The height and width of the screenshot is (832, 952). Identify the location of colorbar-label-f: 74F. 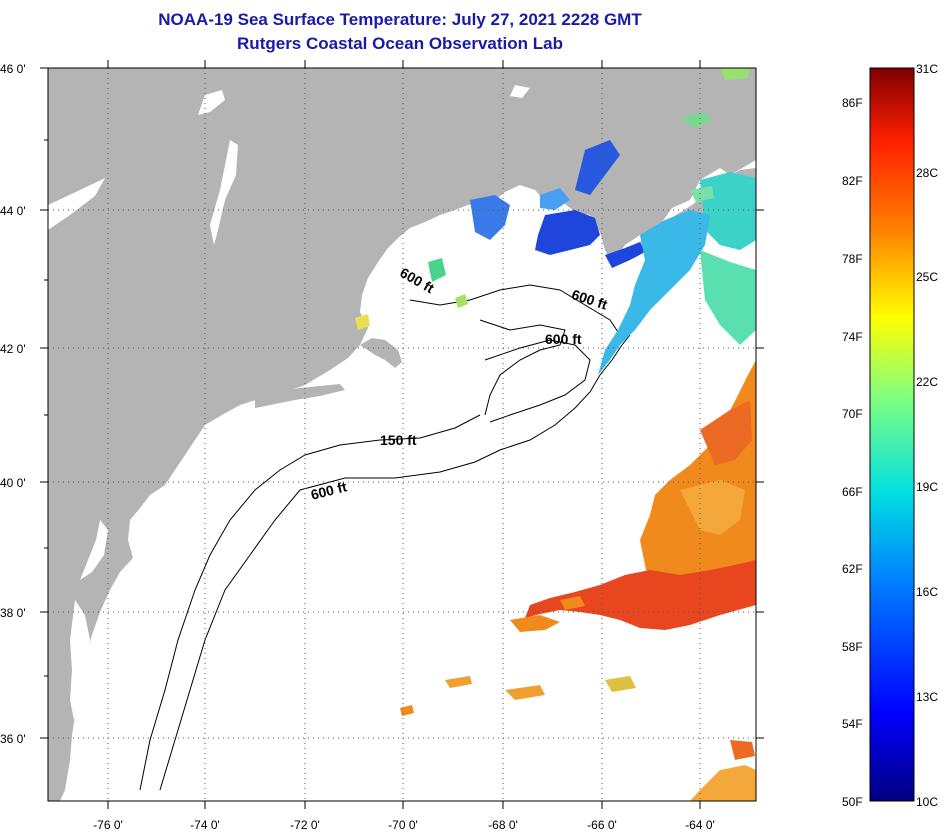
(852, 337).